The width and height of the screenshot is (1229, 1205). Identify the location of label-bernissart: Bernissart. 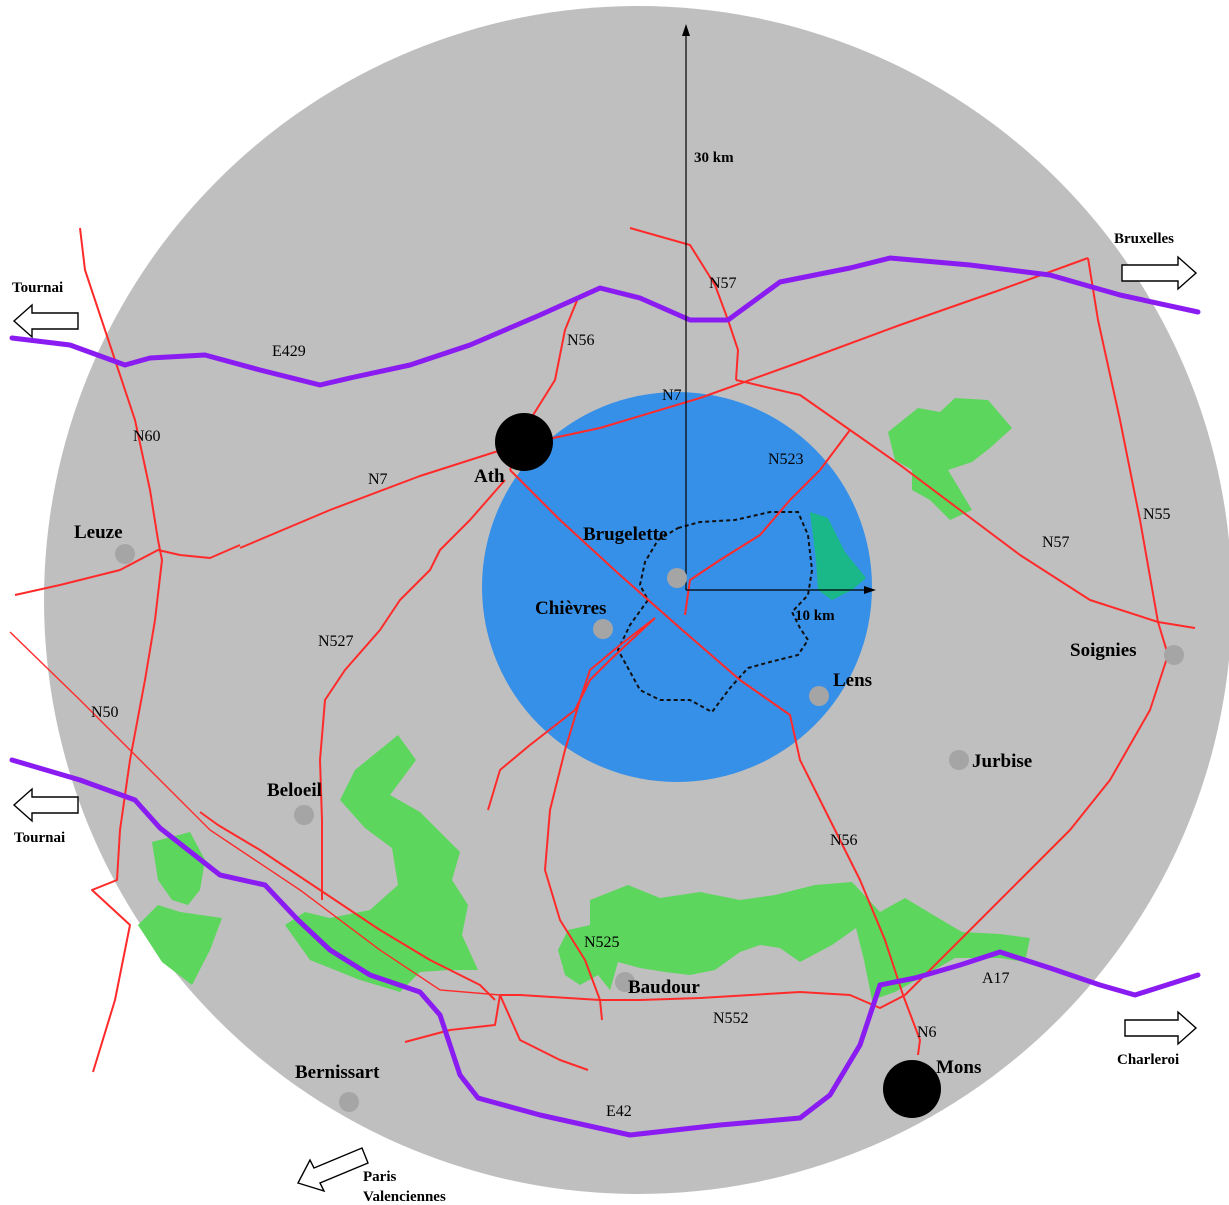
(337, 1072).